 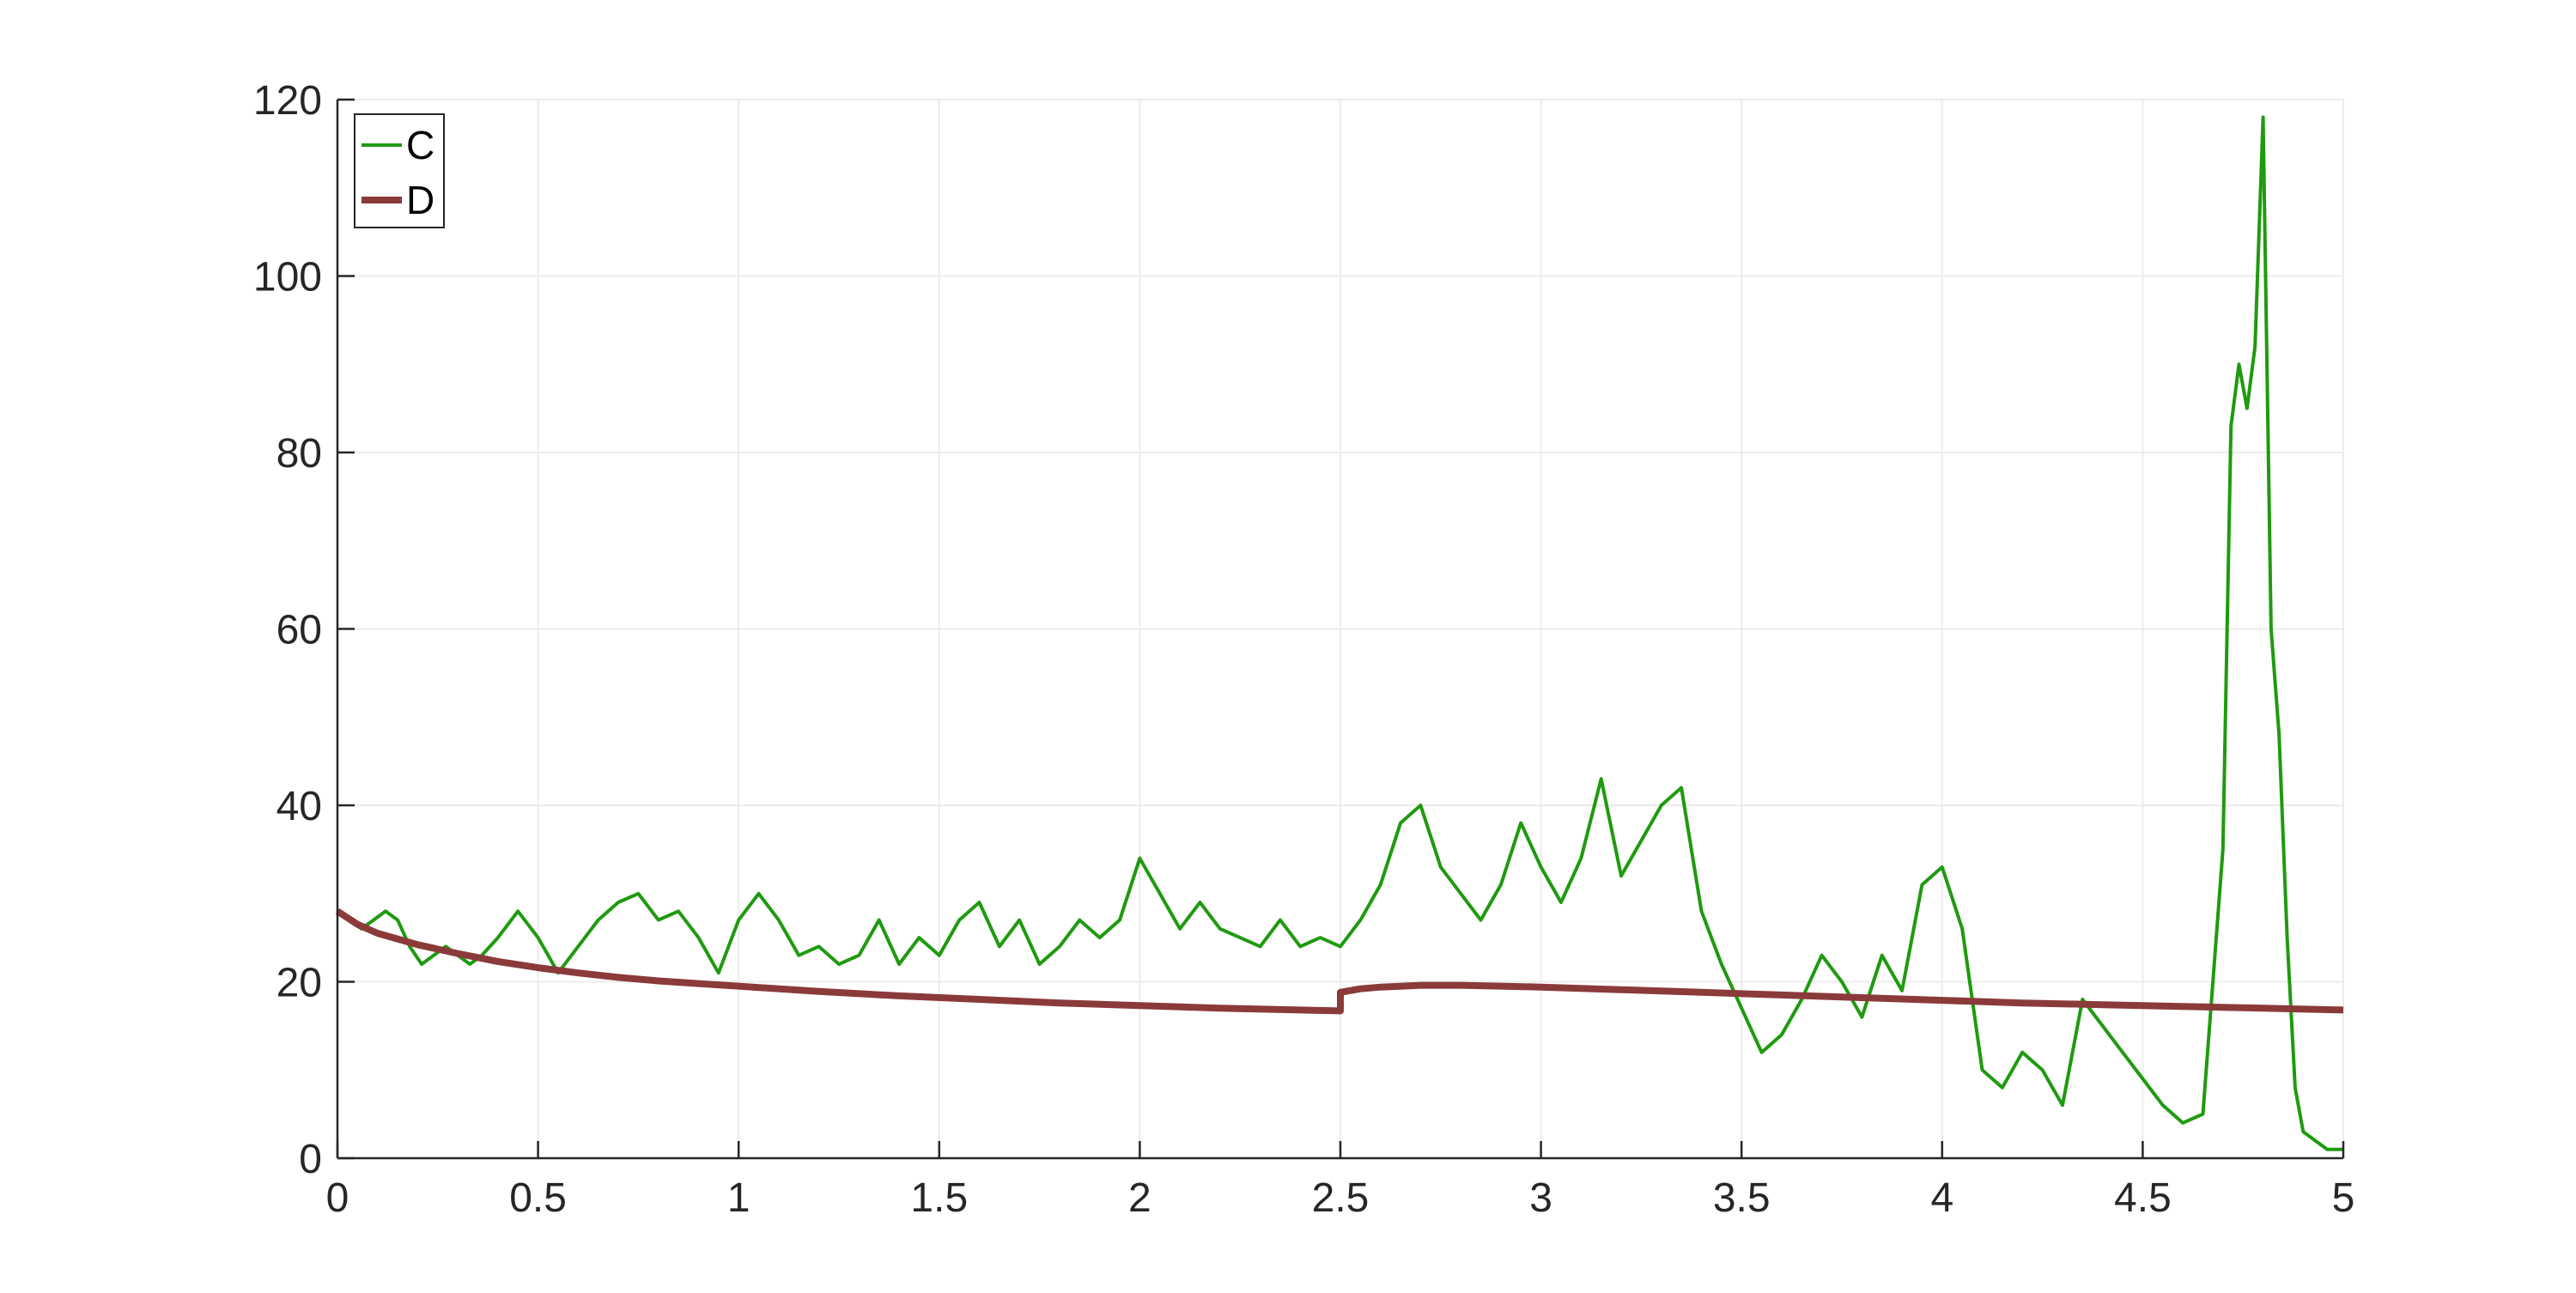 What do you see at coordinates (1941, 1198) in the screenshot?
I see `x-tick-label: 4` at bounding box center [1941, 1198].